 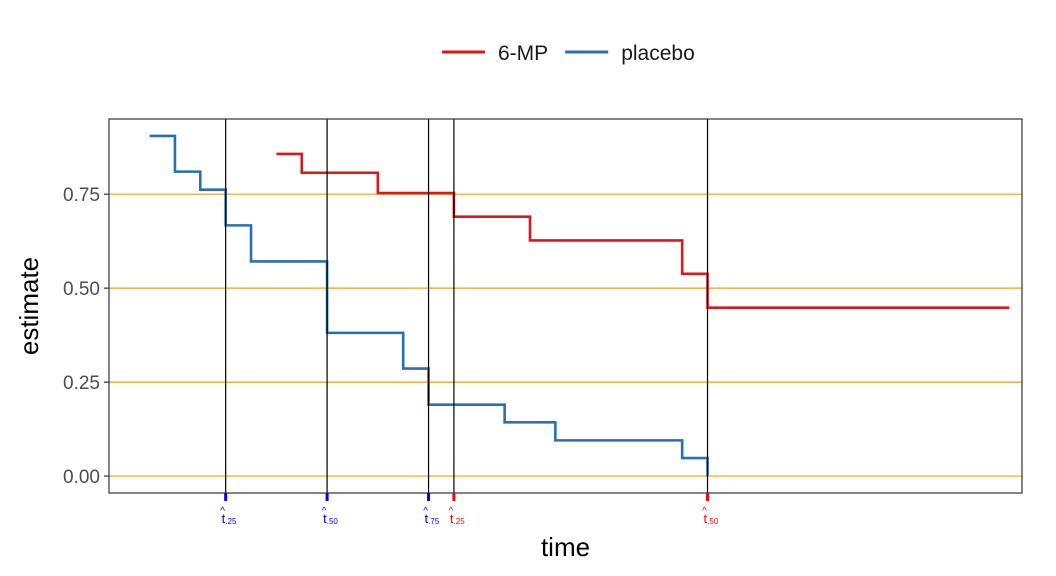 I want to click on x-axis-title: time, so click(x=565, y=547).